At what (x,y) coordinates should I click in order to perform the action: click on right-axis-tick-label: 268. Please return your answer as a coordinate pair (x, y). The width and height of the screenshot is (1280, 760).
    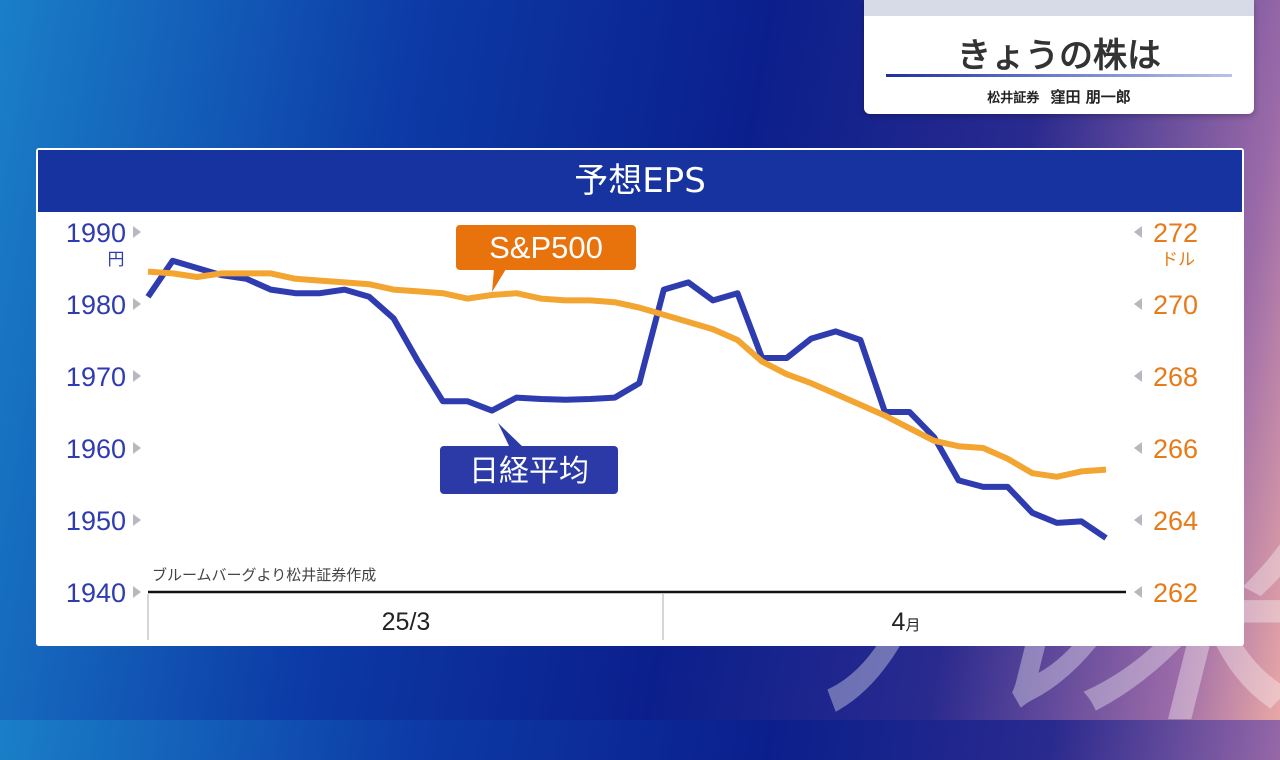
    Looking at the image, I should click on (1175, 377).